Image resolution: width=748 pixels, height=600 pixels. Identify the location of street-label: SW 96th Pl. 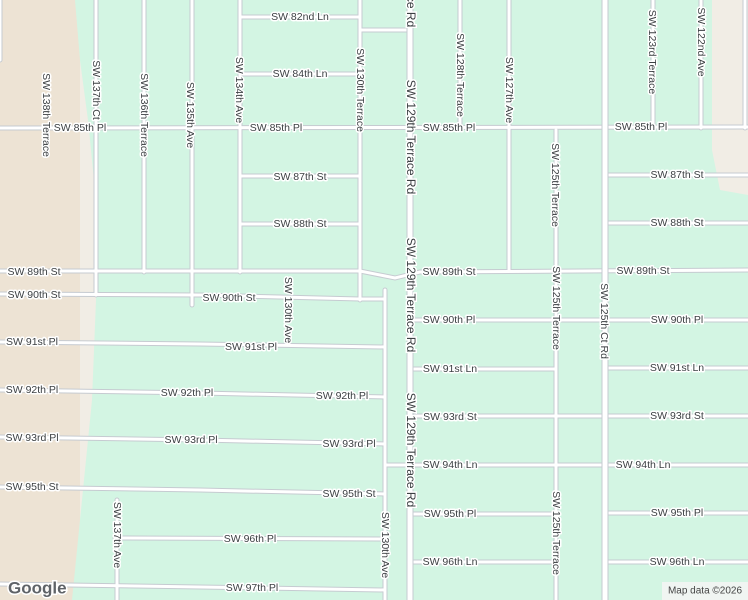
(250, 539).